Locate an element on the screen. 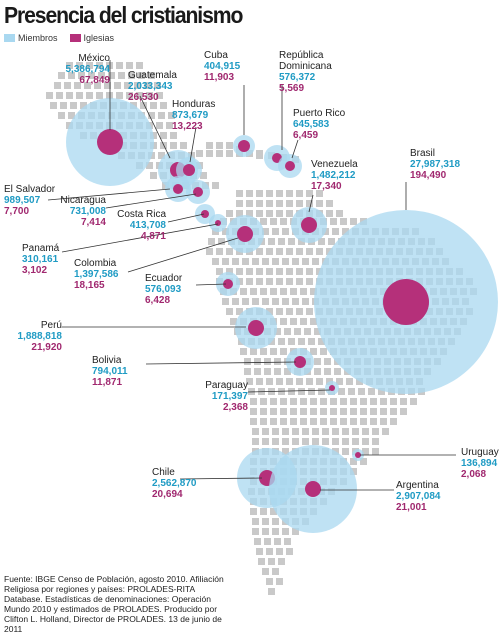  leader-line is located at coordinates (295, 149).